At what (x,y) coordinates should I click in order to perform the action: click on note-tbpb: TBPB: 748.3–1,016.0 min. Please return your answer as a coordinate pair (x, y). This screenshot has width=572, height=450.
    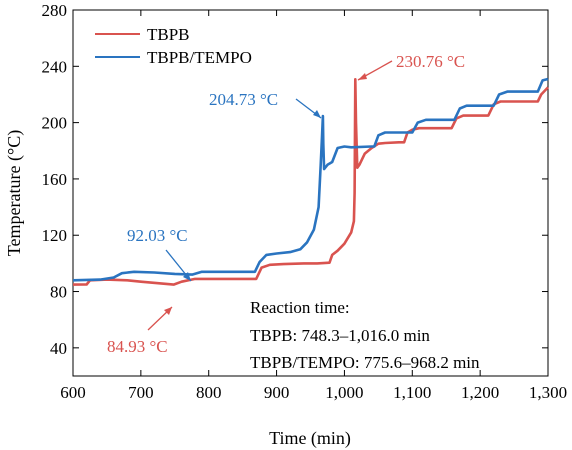
    Looking at the image, I should click on (340, 335).